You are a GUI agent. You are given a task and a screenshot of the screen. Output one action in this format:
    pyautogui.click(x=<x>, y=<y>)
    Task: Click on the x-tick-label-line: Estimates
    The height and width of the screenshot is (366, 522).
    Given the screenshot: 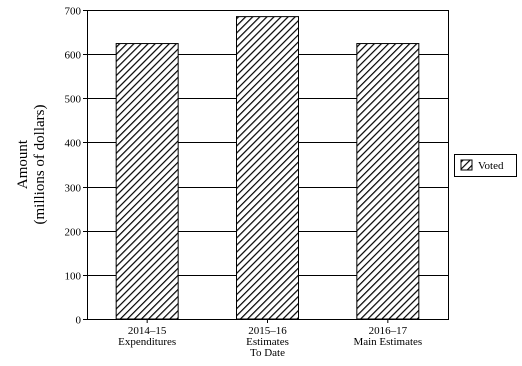 What is the action you would take?
    pyautogui.click(x=267, y=342)
    